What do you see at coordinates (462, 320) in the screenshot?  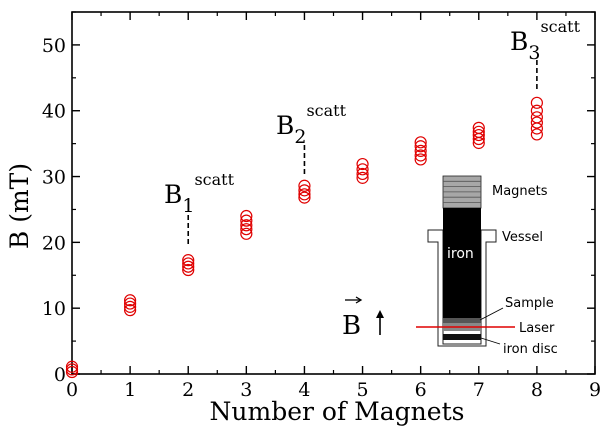 I see `sample-layer` at bounding box center [462, 320].